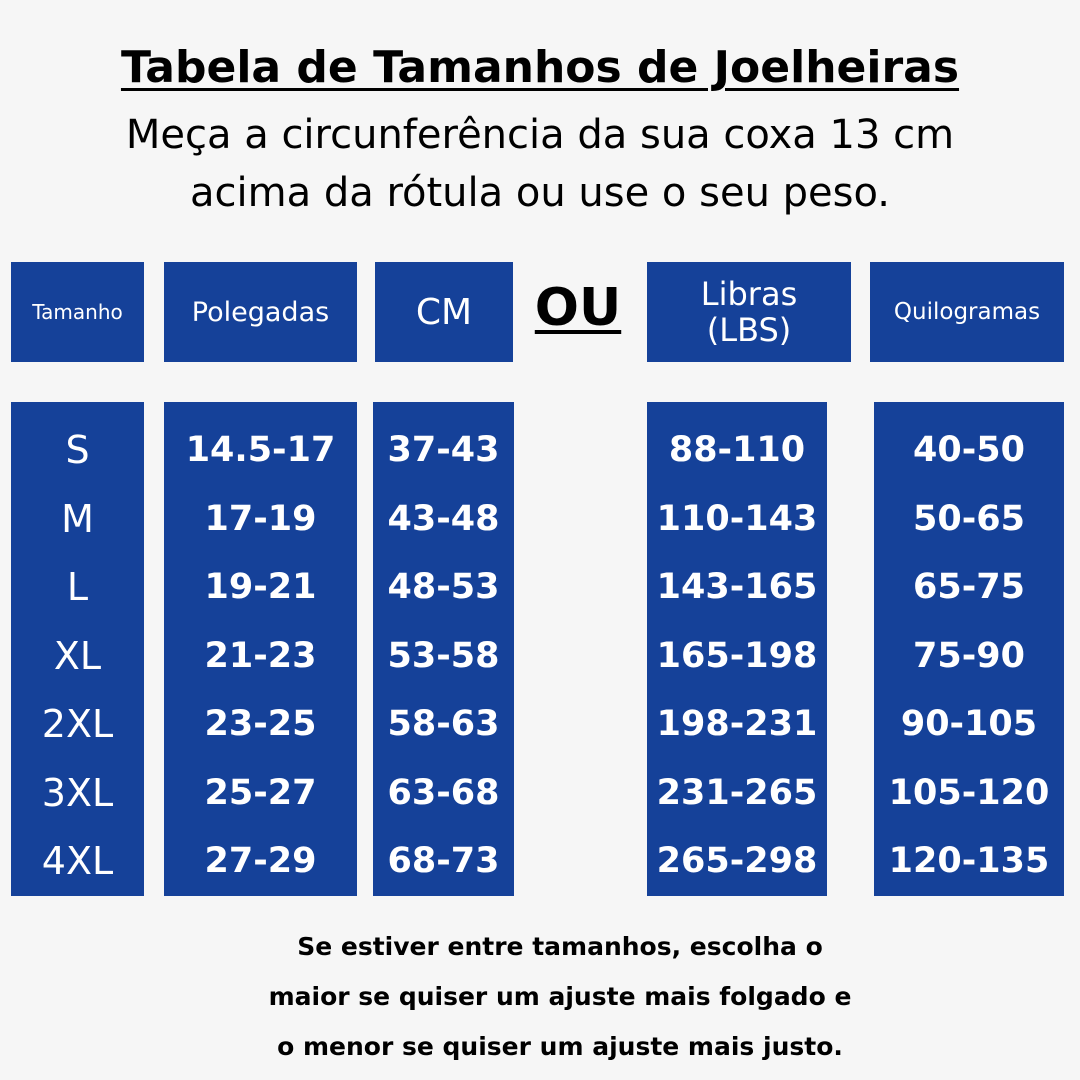 The width and height of the screenshot is (1080, 1080). Describe the element at coordinates (737, 450) in the screenshot. I see `lbs-cell: 88-110` at that location.